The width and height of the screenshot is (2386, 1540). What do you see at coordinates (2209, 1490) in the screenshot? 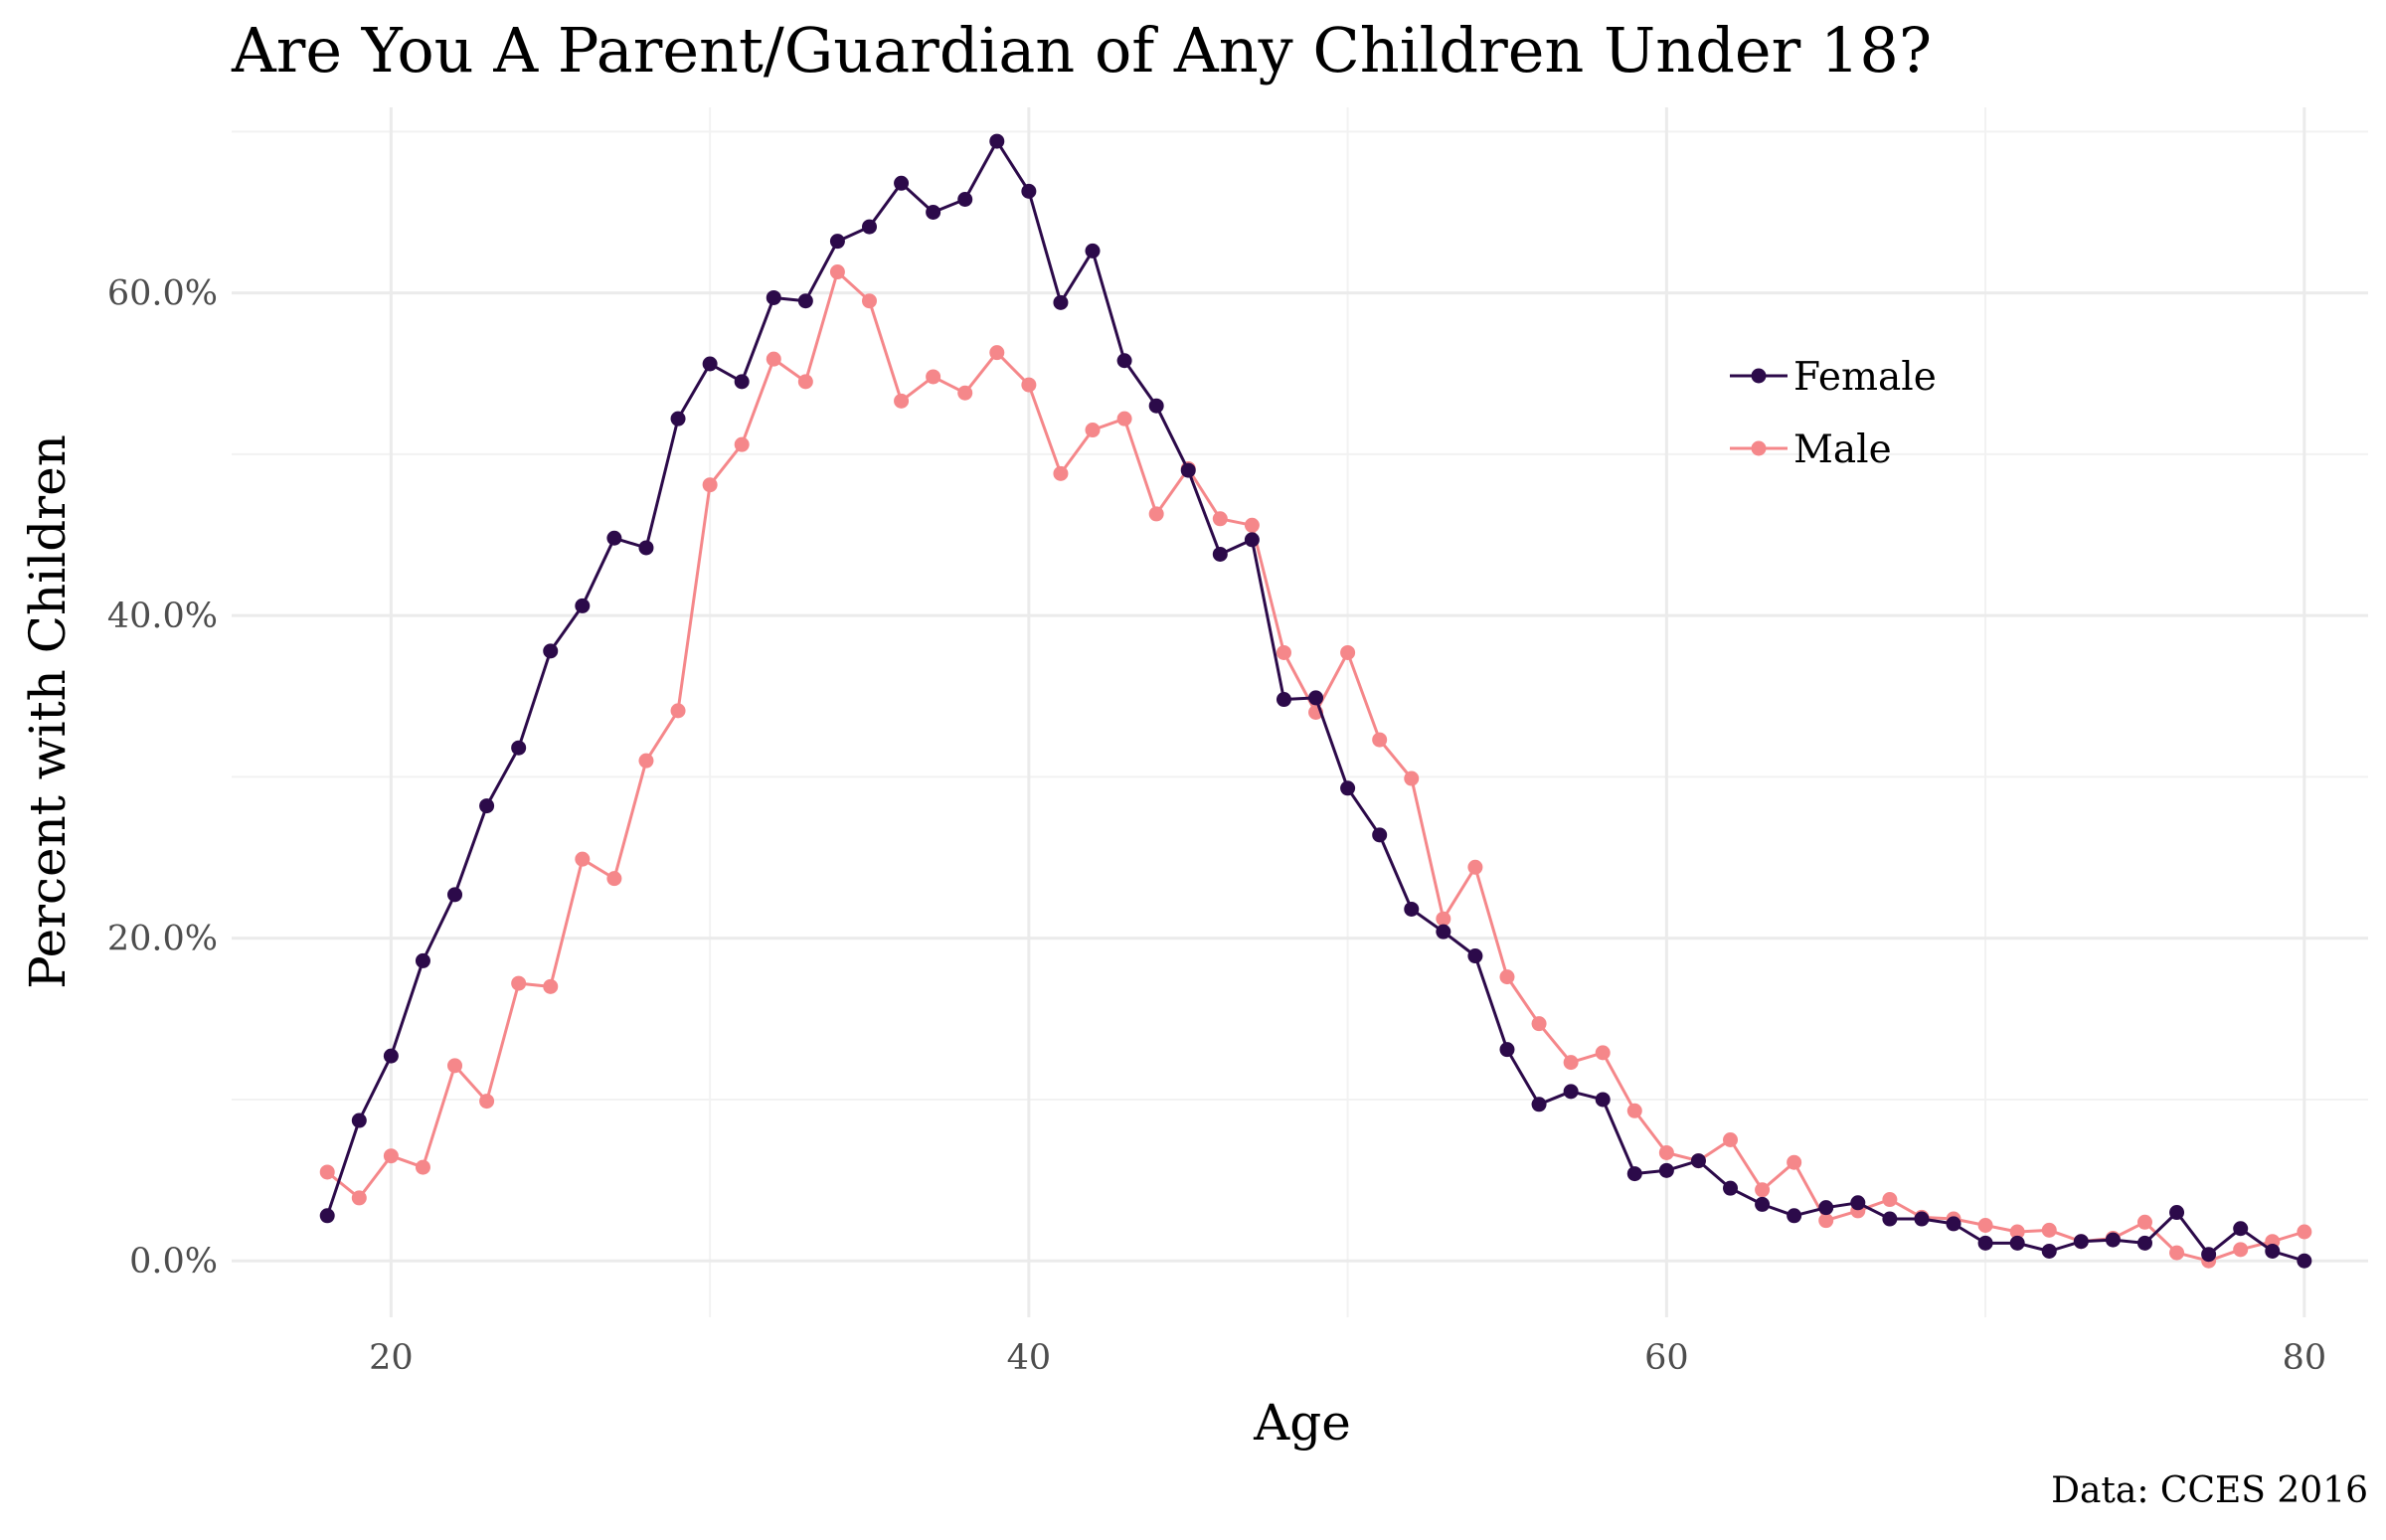
I see `caption: Data: CCES 2016` at bounding box center [2209, 1490].